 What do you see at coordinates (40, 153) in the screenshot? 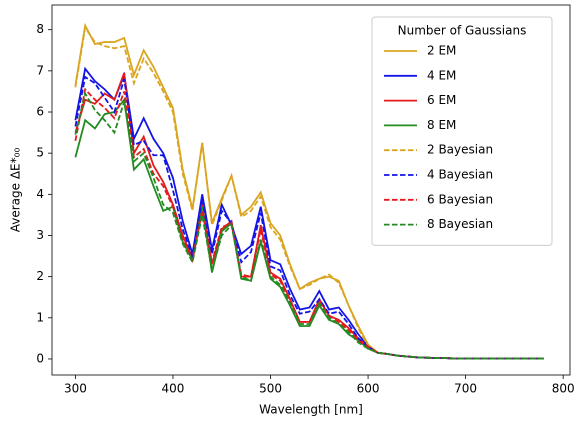
I see `y-tick-label: 5` at bounding box center [40, 153].